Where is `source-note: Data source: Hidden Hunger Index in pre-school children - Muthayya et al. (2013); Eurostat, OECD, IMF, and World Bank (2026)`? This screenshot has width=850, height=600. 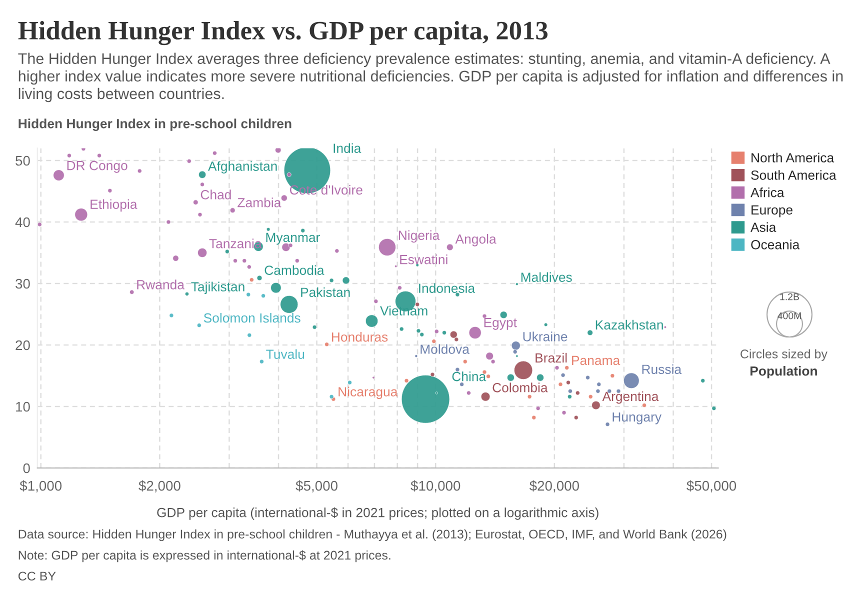 source-note: Data source: Hidden Hunger Index in pre-school children - Muthayya et al. (2013); Eurostat, OECD, IMF, and World Bank (2026) is located at coordinates (372, 535).